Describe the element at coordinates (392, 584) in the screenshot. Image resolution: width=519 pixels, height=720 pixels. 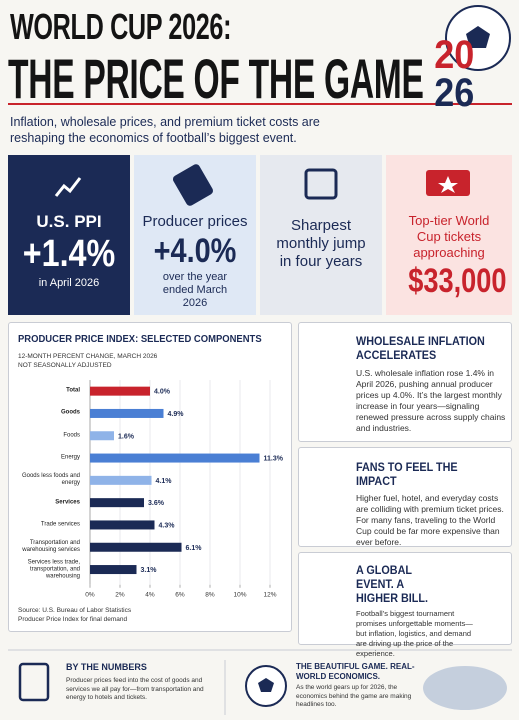
I see `sidebar-title: A GLOBAL EVENT. A HIGHER BILL.` at that location.